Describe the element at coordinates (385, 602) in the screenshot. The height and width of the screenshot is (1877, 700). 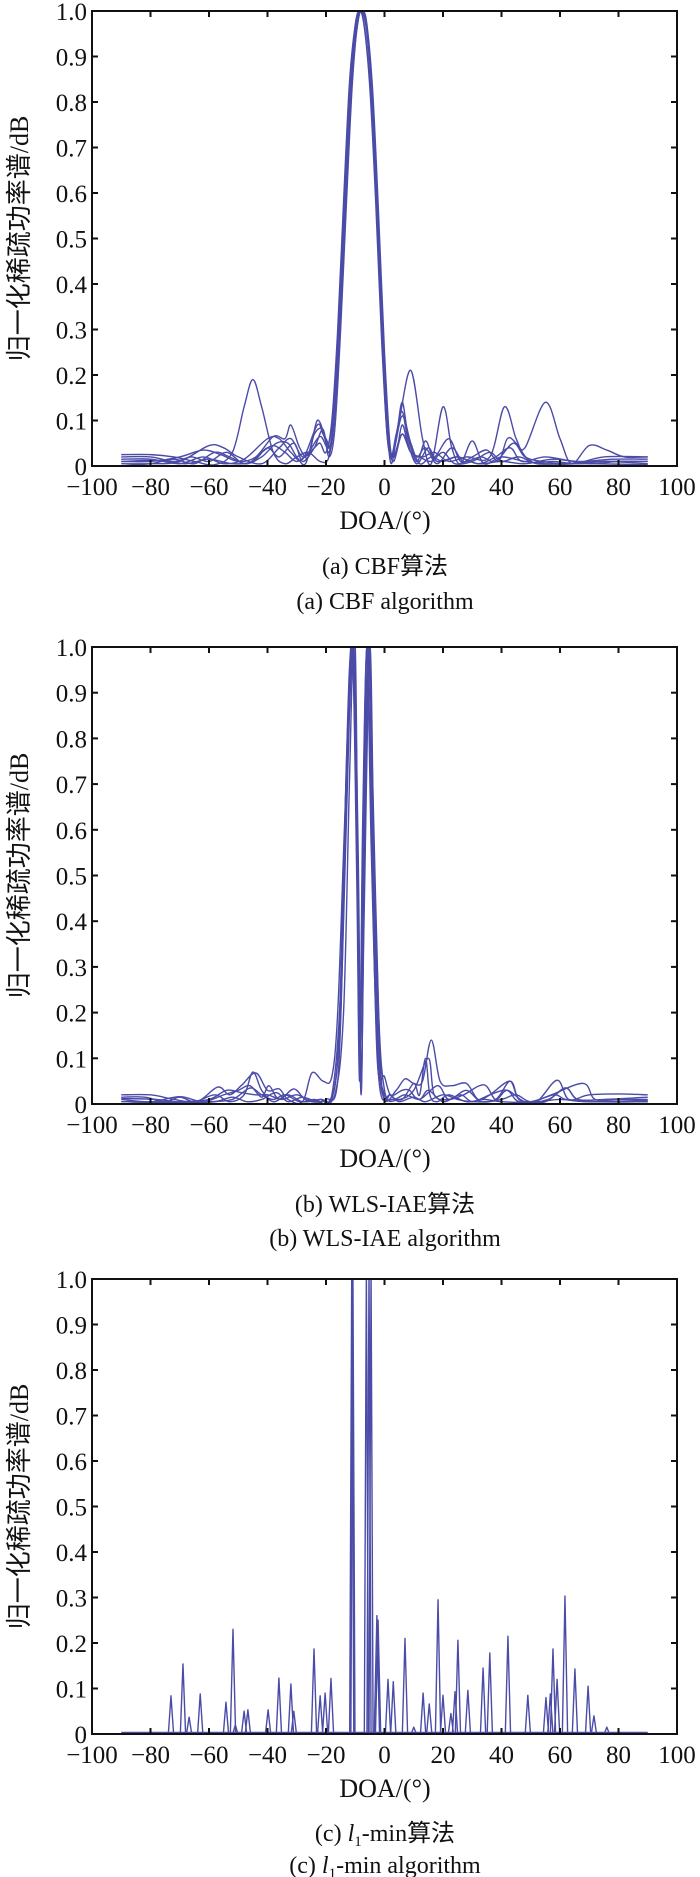
I see `caption-a-en: (a) CBF algorithm` at that location.